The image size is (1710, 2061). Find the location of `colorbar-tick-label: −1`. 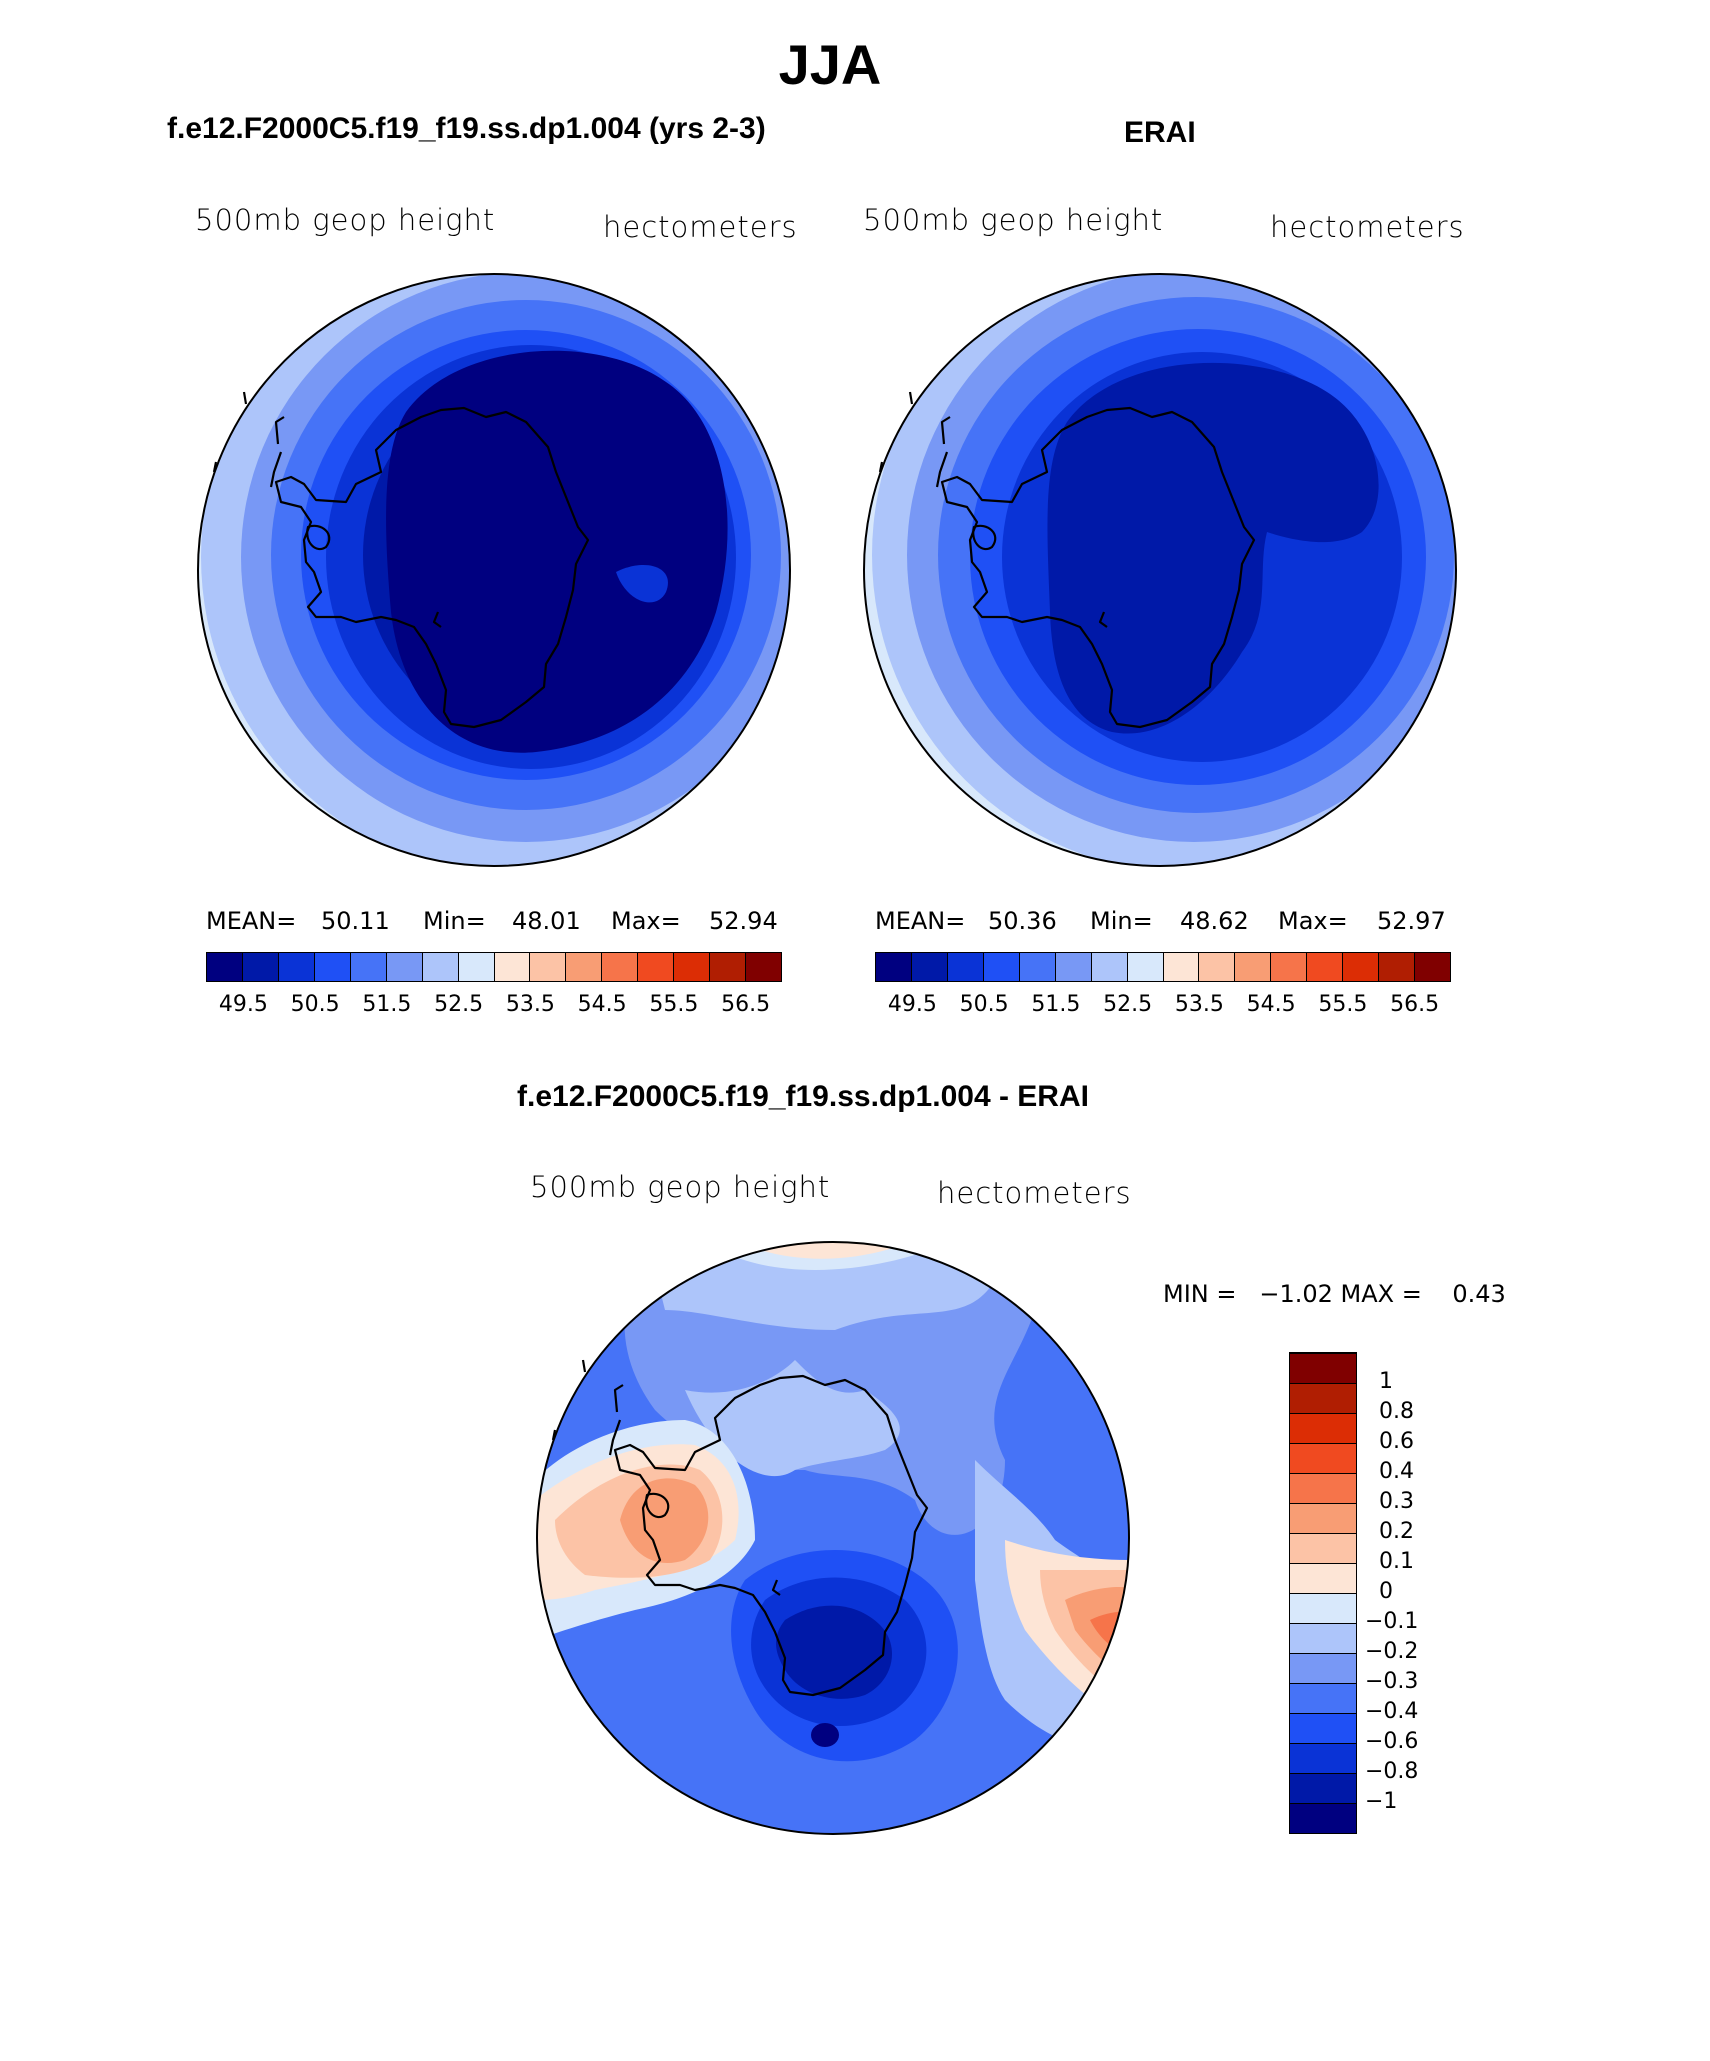

colorbar-tick-label: −1 is located at coordinates (1381, 1801).